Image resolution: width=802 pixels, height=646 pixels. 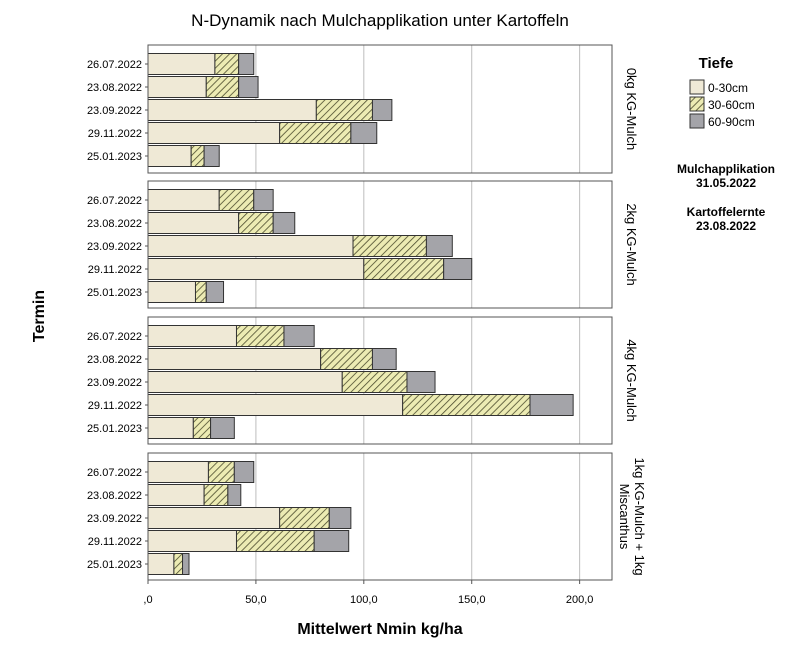 What do you see at coordinates (624, 517) in the screenshot?
I see `panel-label-line: Miscanthus` at bounding box center [624, 517].